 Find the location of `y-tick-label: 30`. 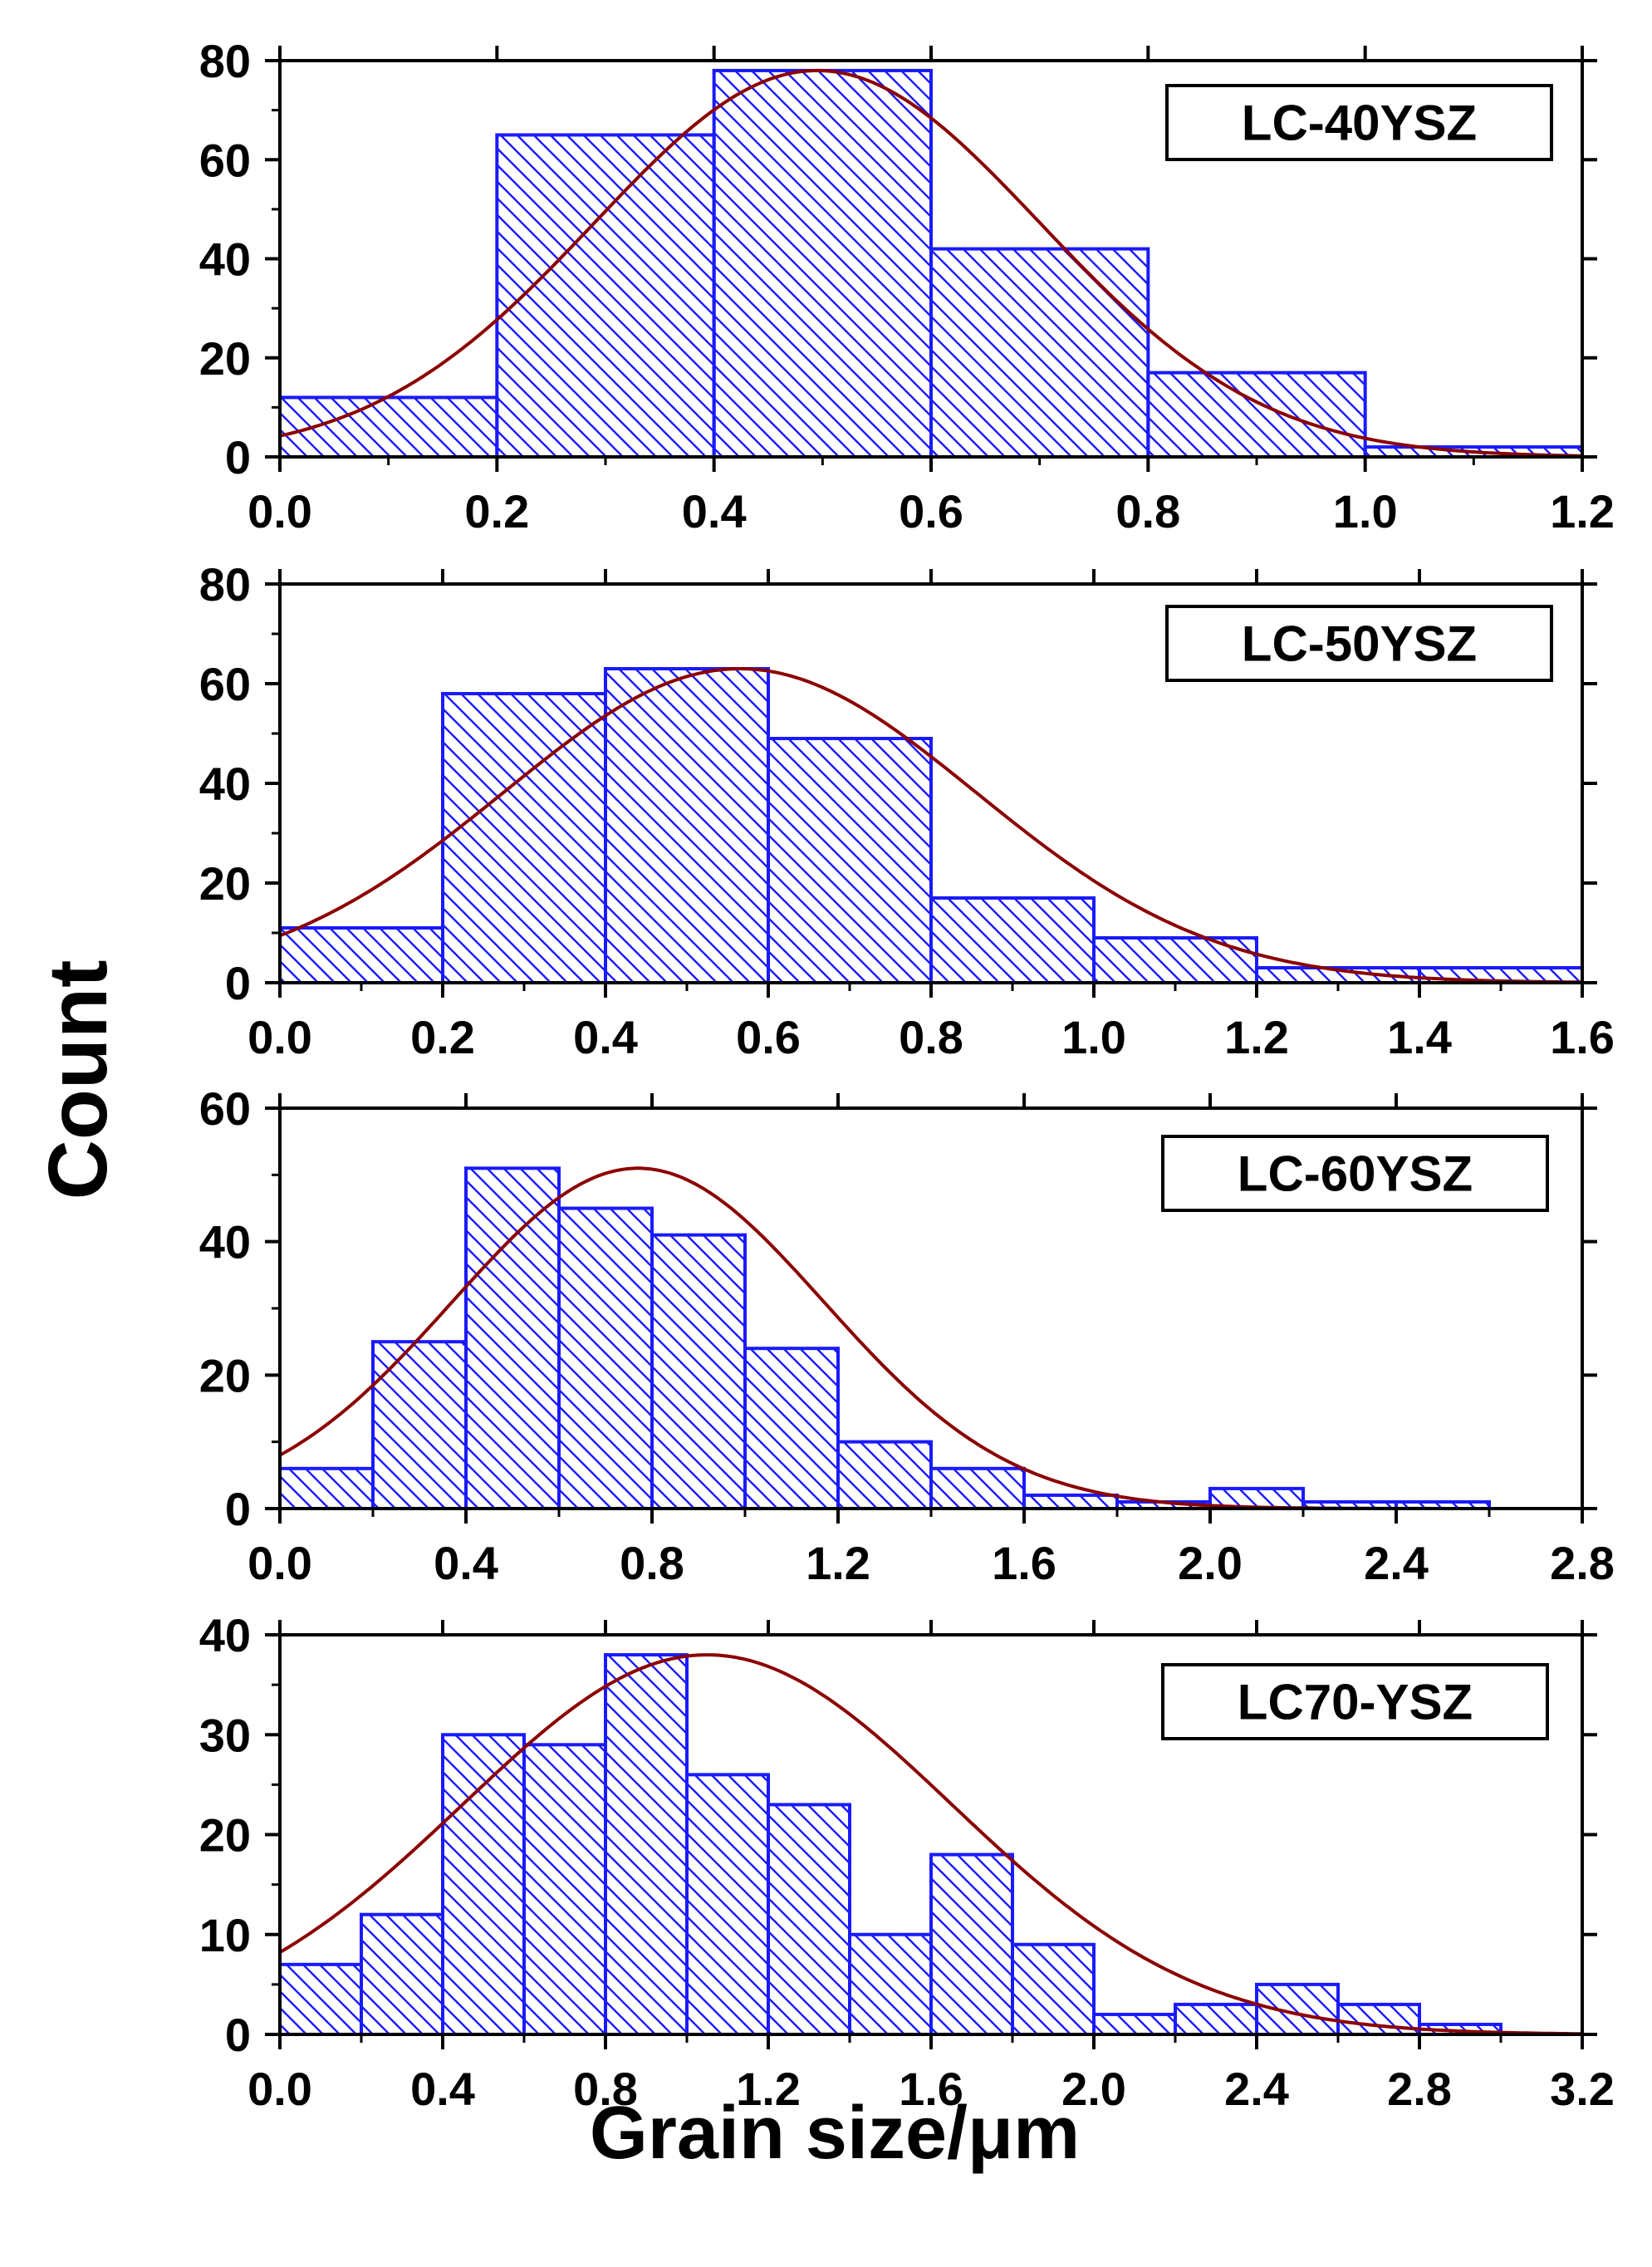

y-tick-label: 30 is located at coordinates (225, 1735).